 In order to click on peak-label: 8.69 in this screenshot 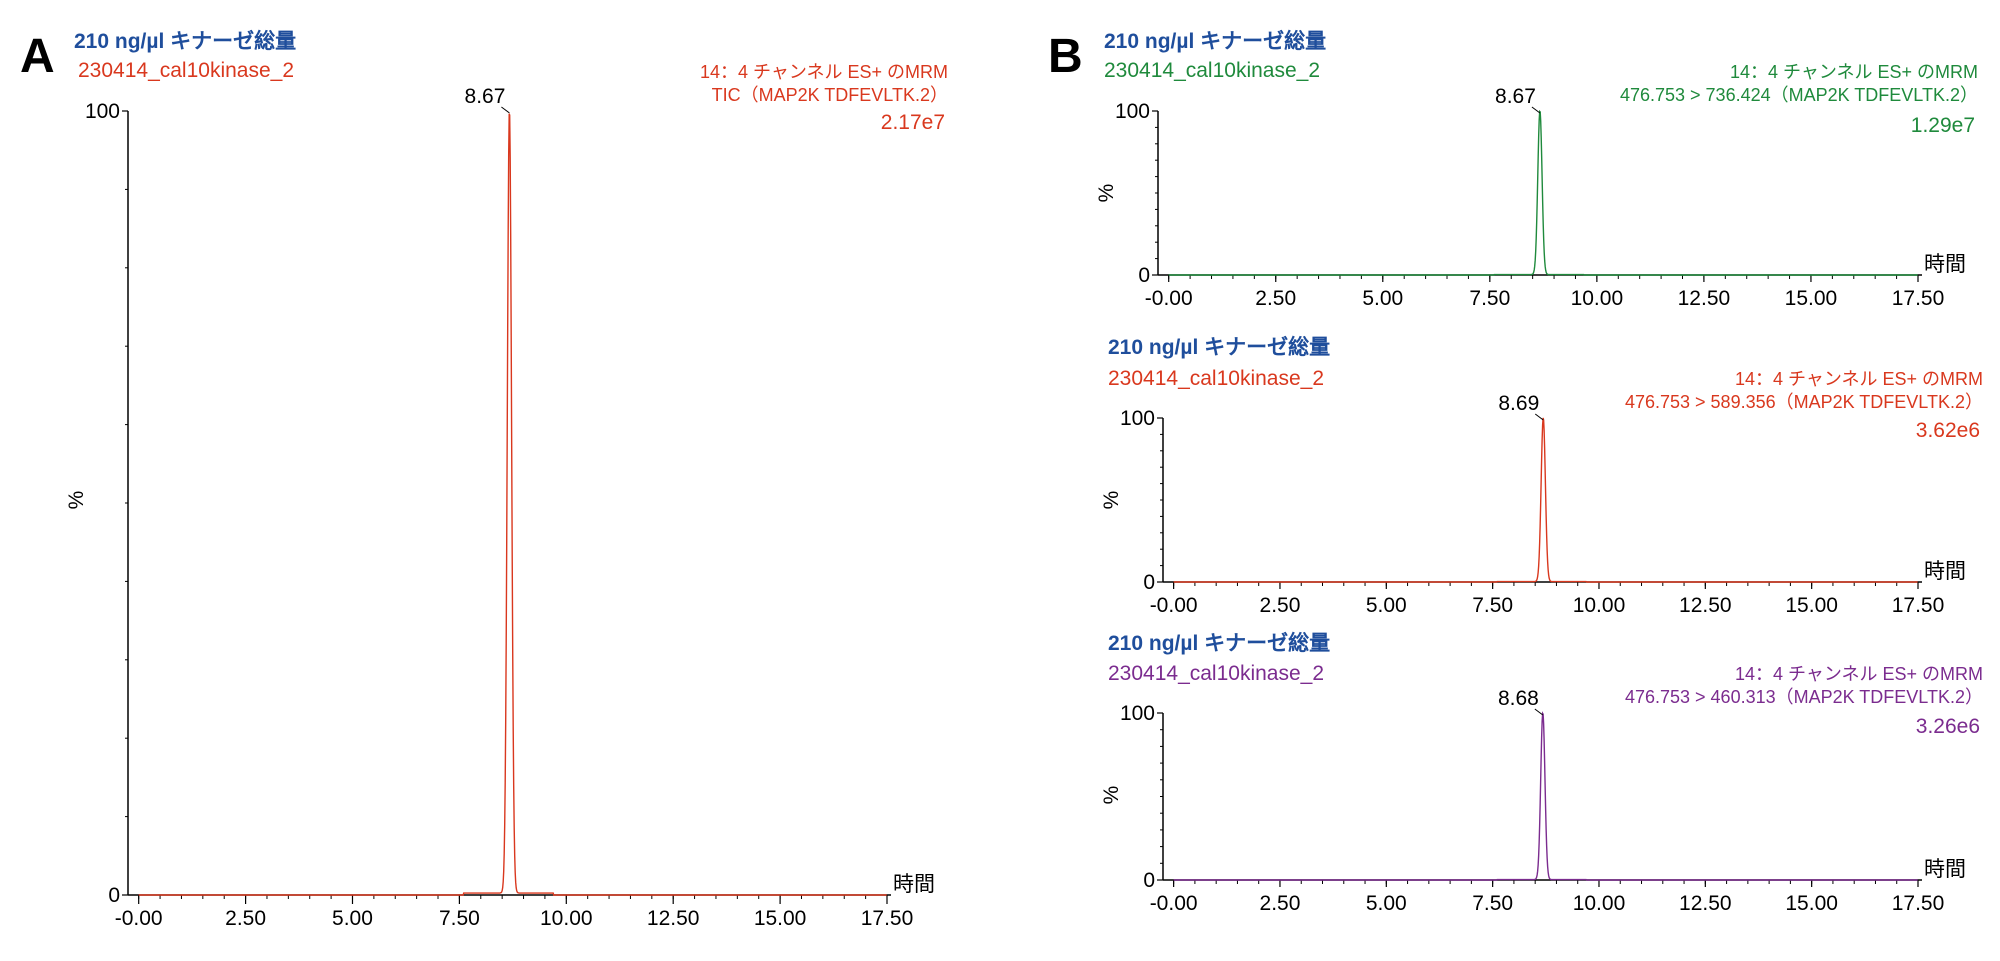, I will do `click(1518, 403)`.